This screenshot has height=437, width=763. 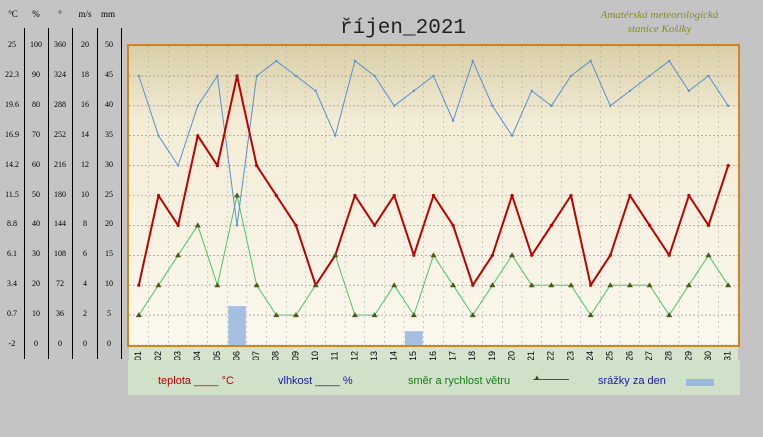 What do you see at coordinates (236, 356) in the screenshot?
I see `x-tick-label: 06` at bounding box center [236, 356].